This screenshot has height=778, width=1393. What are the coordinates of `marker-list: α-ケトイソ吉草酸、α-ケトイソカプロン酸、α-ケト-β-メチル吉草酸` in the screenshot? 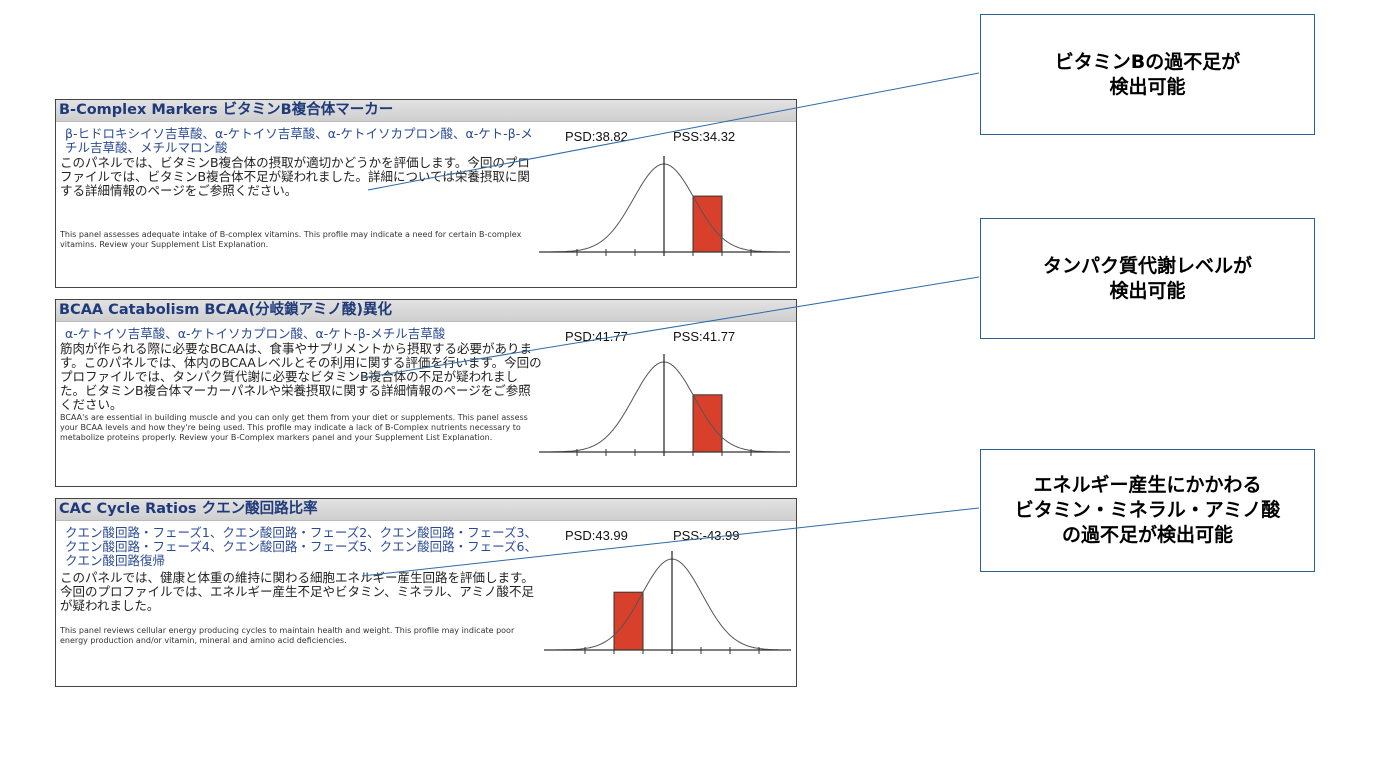 It's located at (255, 333).